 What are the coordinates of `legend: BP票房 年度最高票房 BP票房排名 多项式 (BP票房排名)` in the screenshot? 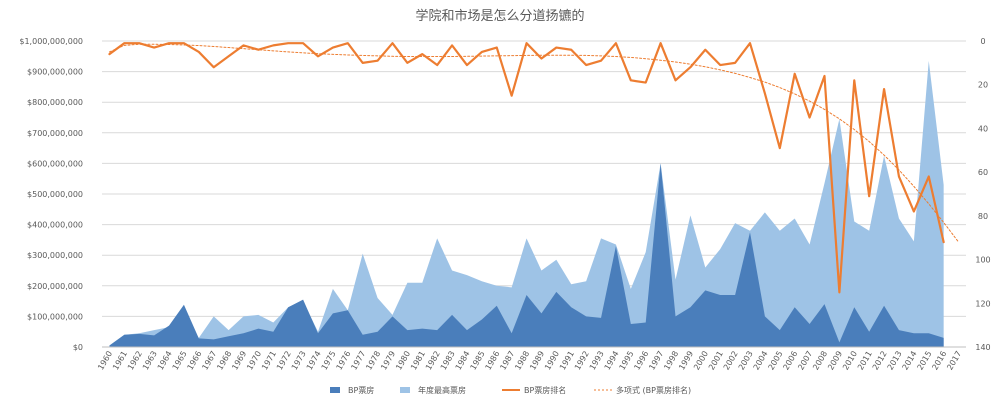 It's located at (510, 390).